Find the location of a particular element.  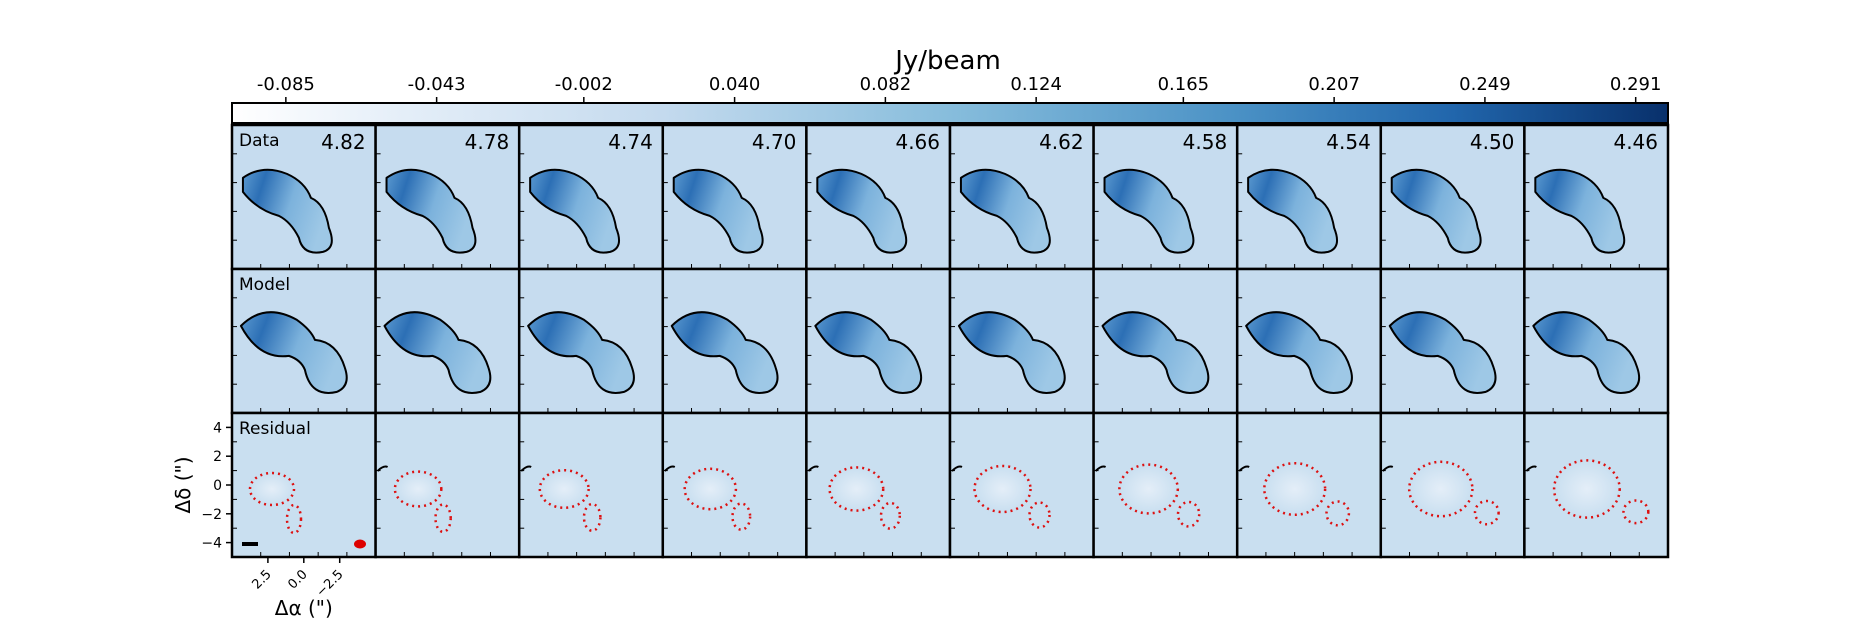

colorbar-tick-label: 0.165 is located at coordinates (1184, 84).